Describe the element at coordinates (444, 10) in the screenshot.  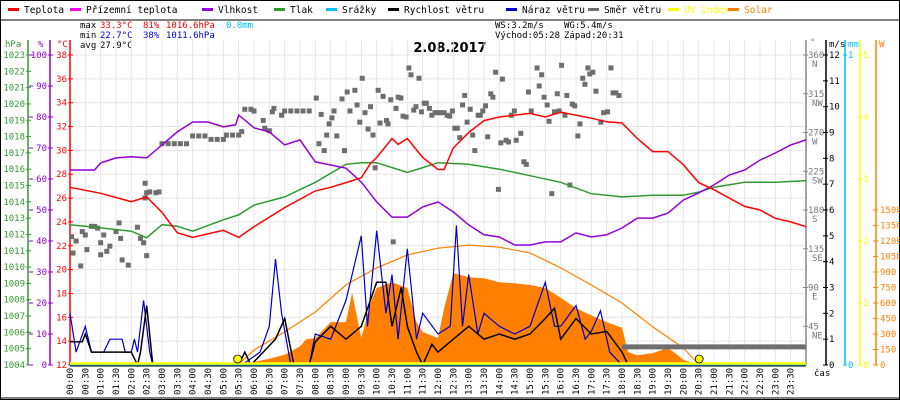
I see `legend-label: Rychlost větru` at that location.